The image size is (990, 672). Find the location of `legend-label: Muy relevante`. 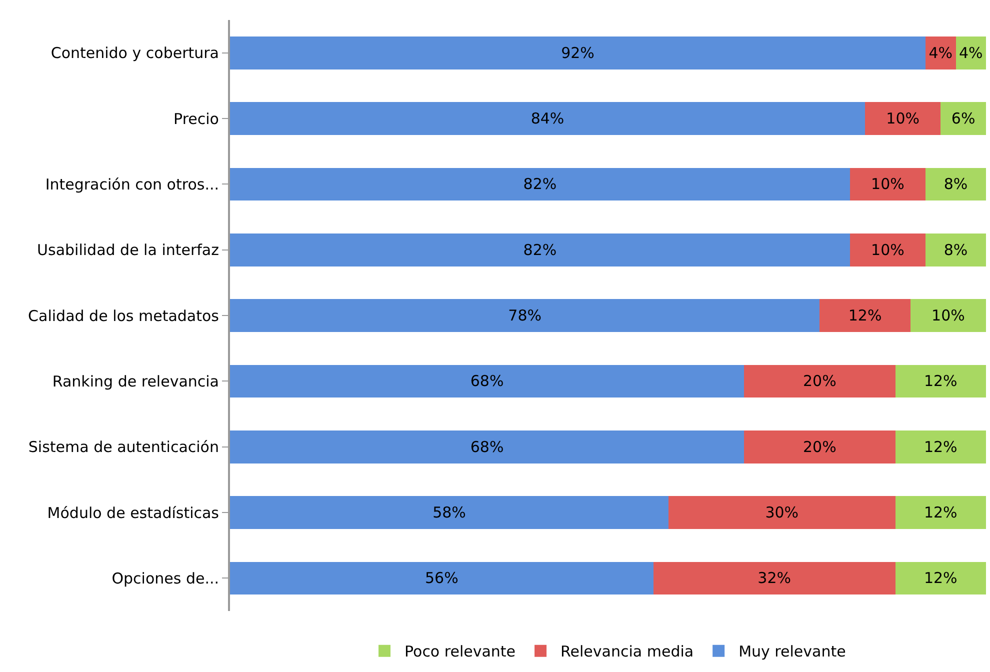

legend-label: Muy relevante is located at coordinates (792, 651).